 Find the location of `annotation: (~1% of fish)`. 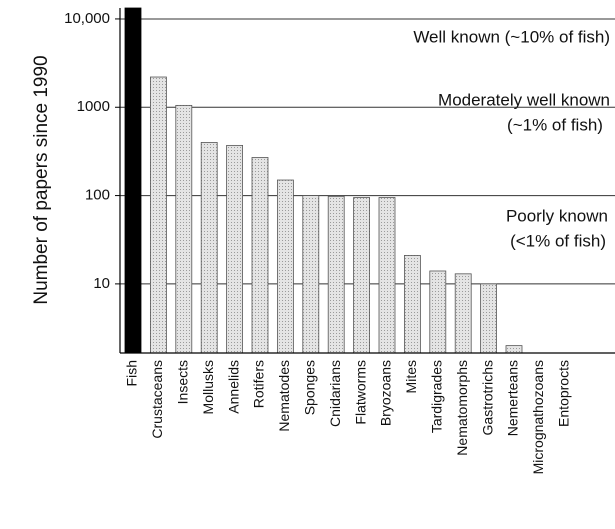

annotation: (~1% of fish) is located at coordinates (555, 124).